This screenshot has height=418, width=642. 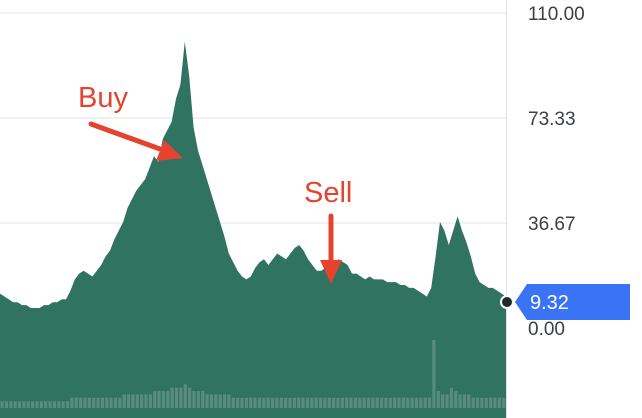 What do you see at coordinates (135, 141) in the screenshot?
I see `buy-arrow-icon` at bounding box center [135, 141].